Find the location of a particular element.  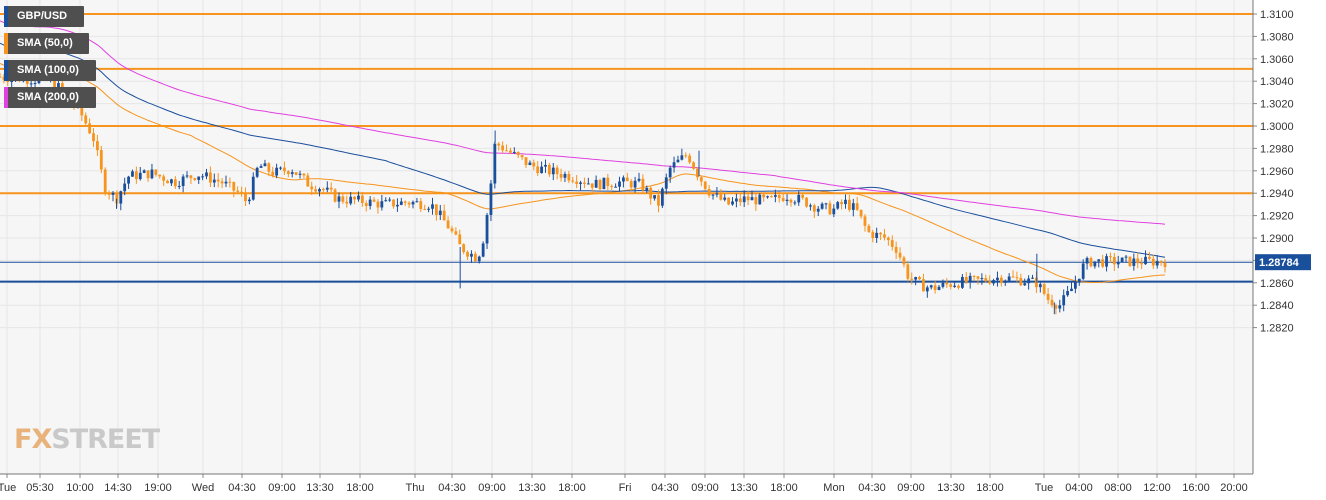

legend-label-sma200: SMA (200,0) is located at coordinates (48, 97).